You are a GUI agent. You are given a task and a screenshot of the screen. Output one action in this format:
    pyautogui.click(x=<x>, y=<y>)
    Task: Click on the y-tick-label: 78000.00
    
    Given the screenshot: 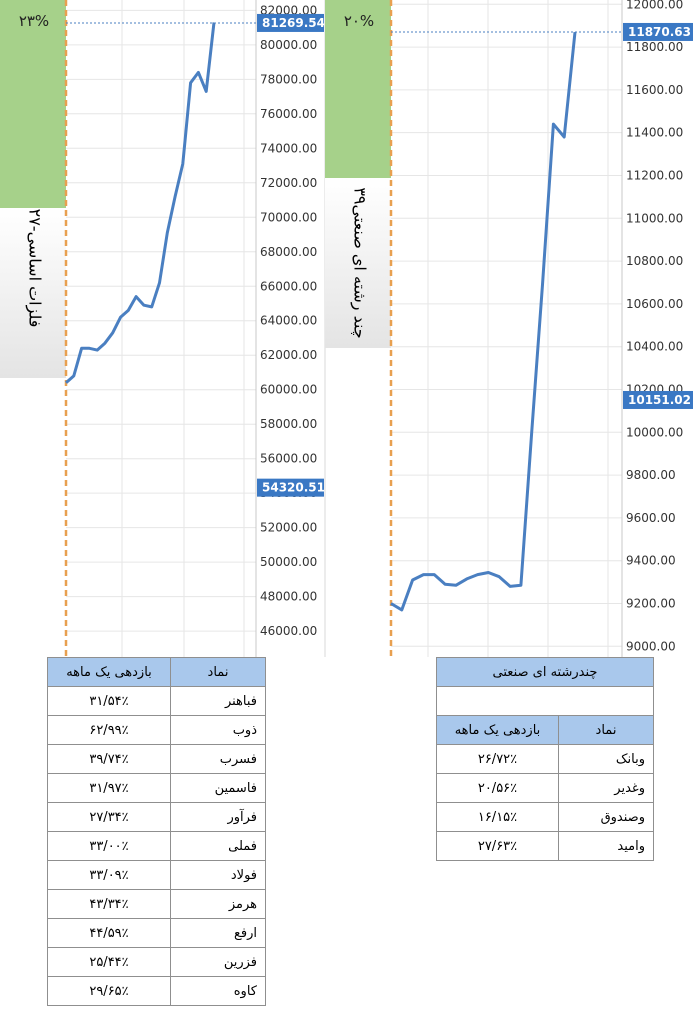 What is the action you would take?
    pyautogui.click(x=288, y=79)
    